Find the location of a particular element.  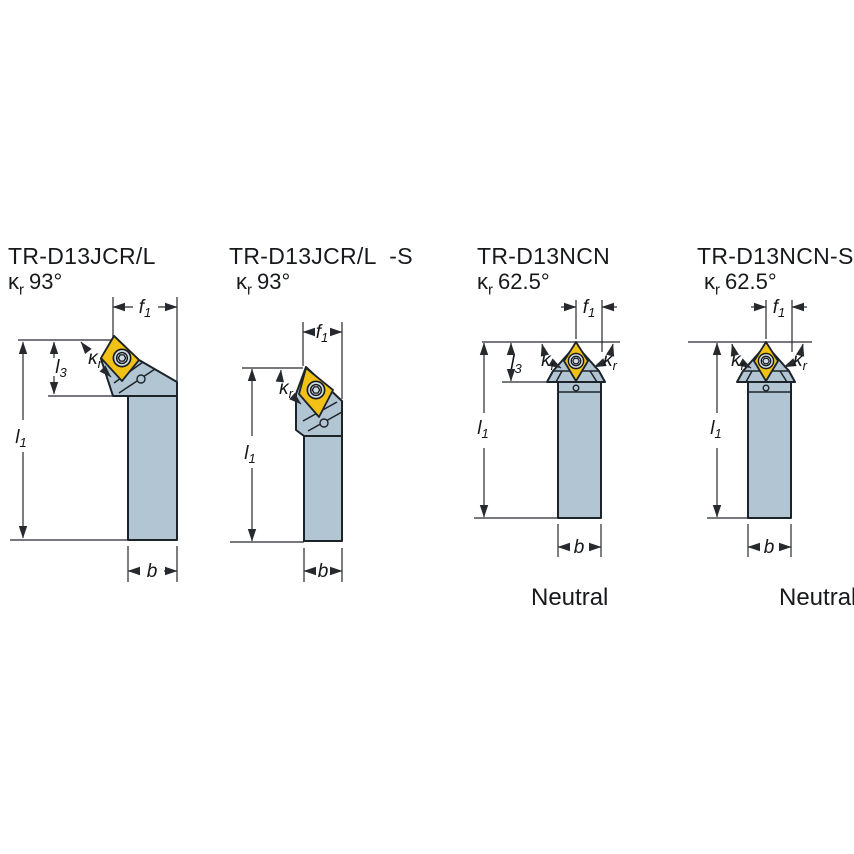

panel-4-title: TR-D13NCN-S is located at coordinates (775, 256).